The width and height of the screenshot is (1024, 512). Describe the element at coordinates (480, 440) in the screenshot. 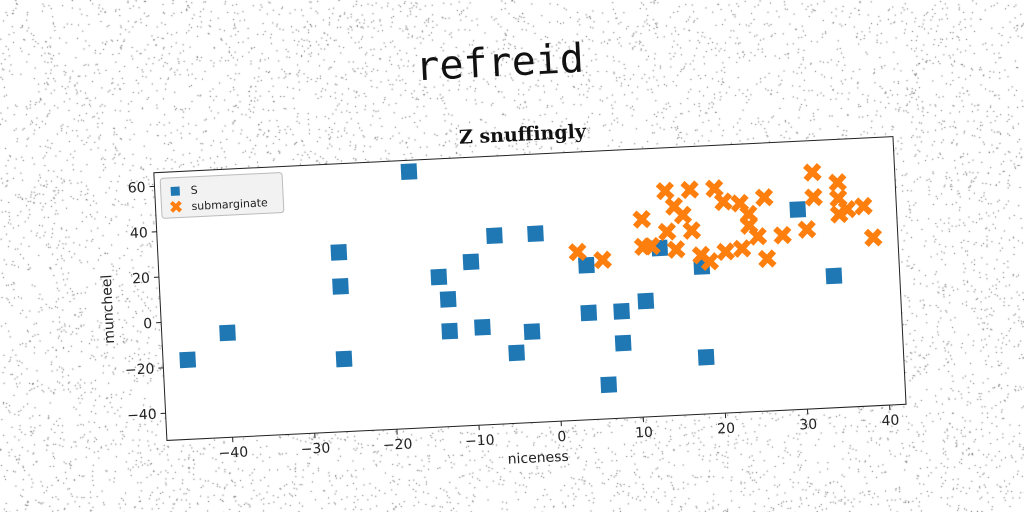

I see `x-tick-label: −10` at that location.